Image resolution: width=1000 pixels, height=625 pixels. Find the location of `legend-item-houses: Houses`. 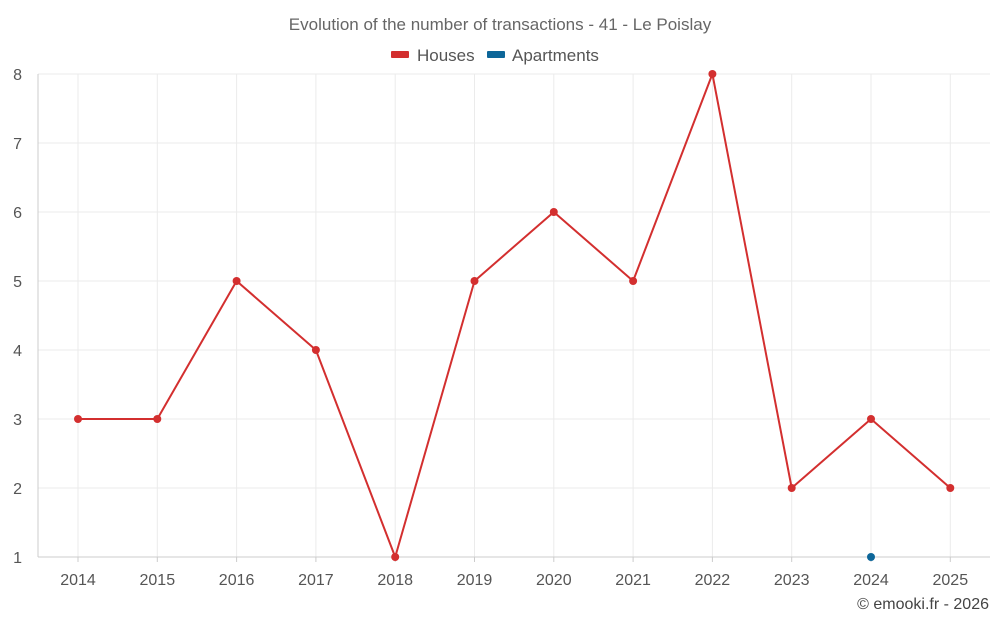

legend-item-houses: Houses is located at coordinates (433, 55).